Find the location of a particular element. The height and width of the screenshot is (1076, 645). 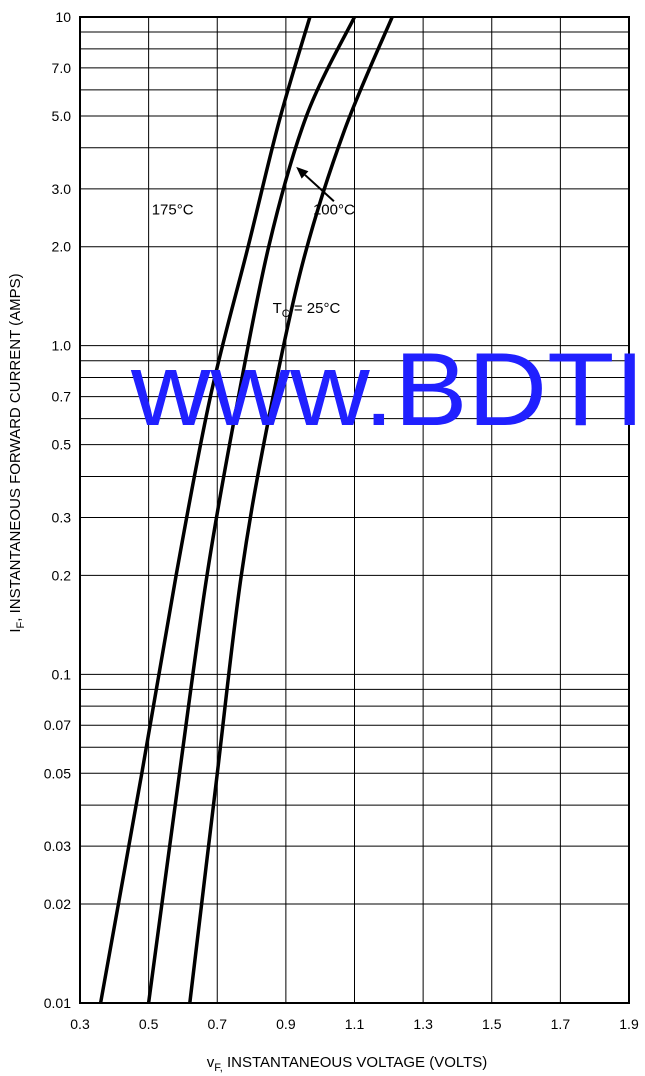

y-tick-label: 0.01 is located at coordinates (57, 1003).